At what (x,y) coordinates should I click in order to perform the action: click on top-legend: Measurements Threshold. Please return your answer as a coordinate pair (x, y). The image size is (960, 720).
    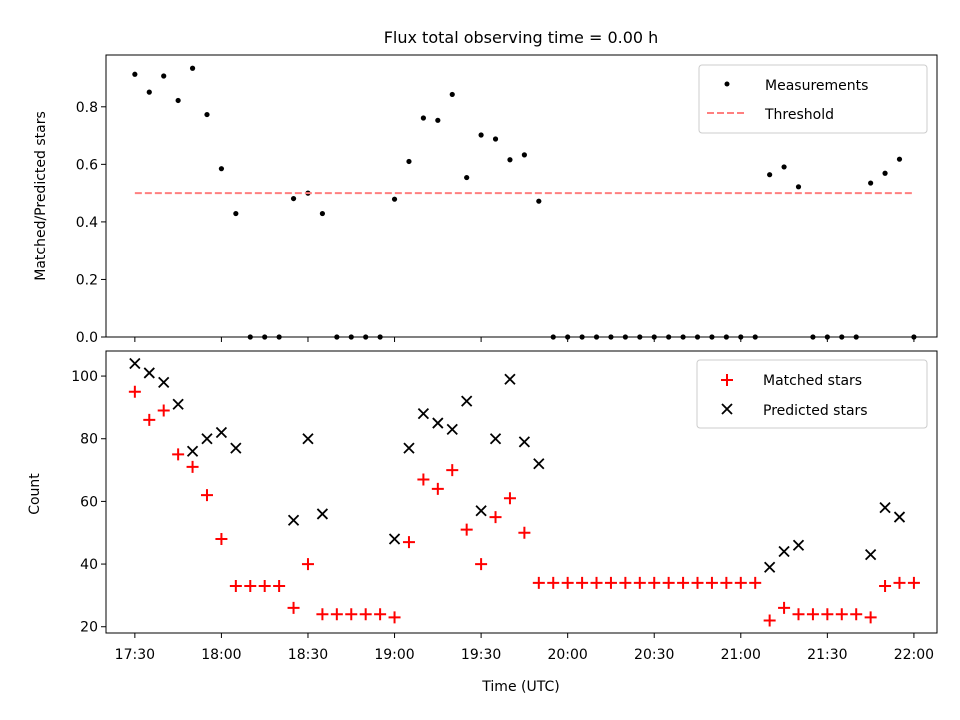
    Looking at the image, I should click on (813, 99).